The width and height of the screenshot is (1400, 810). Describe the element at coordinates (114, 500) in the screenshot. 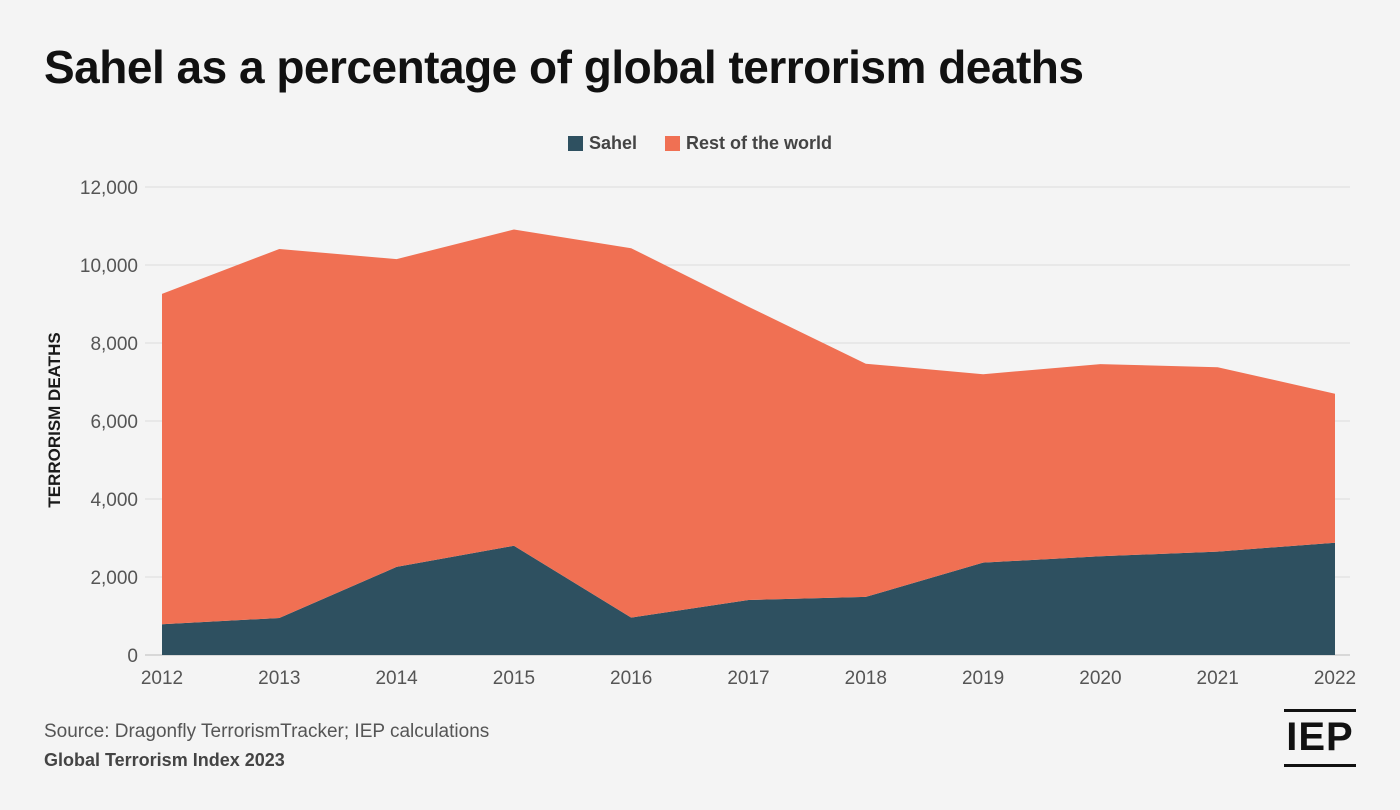

I see `y-tick-label: 4,000` at that location.